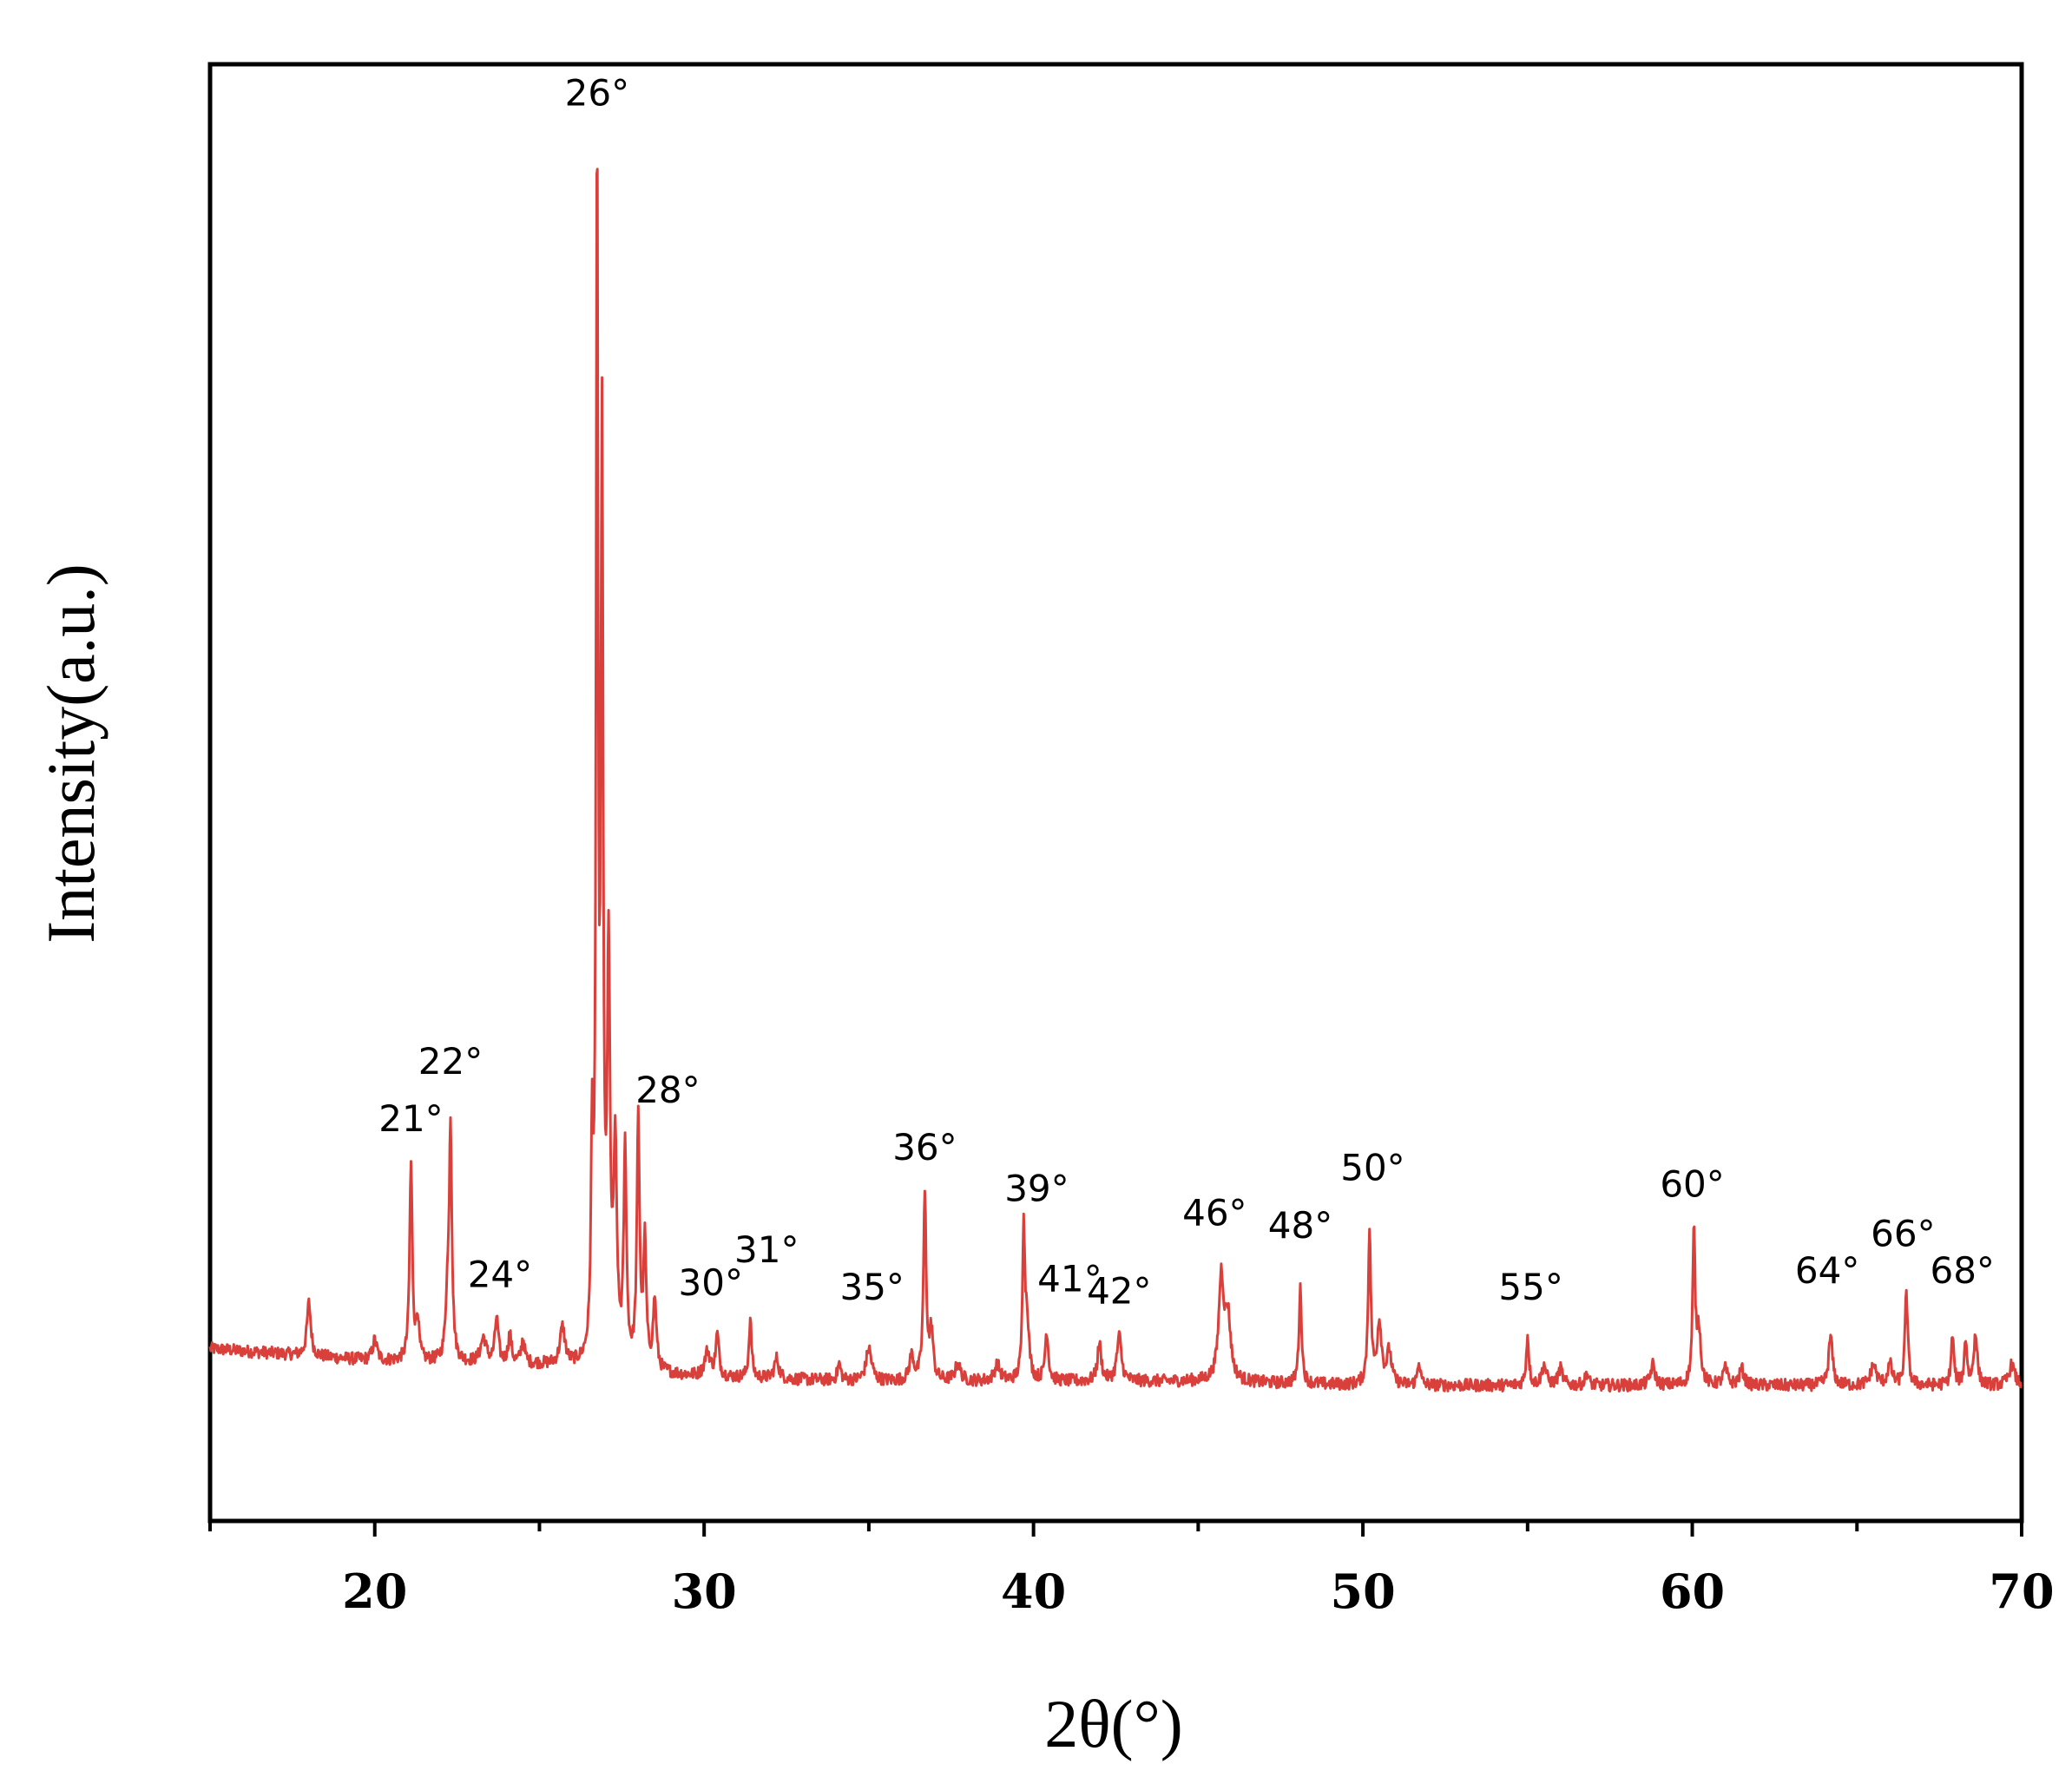  I want to click on peak-label: 55°, so click(1530, 1287).